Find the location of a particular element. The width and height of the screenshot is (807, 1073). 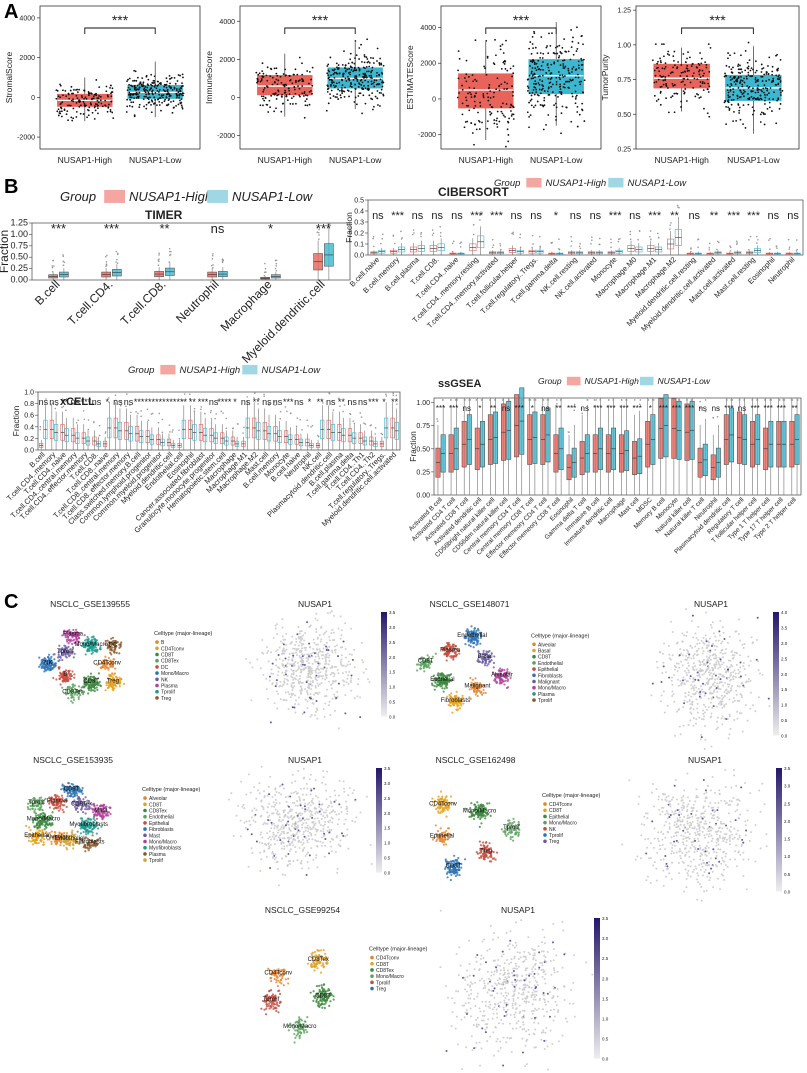

significance-label: ** is located at coordinates (321, 402).